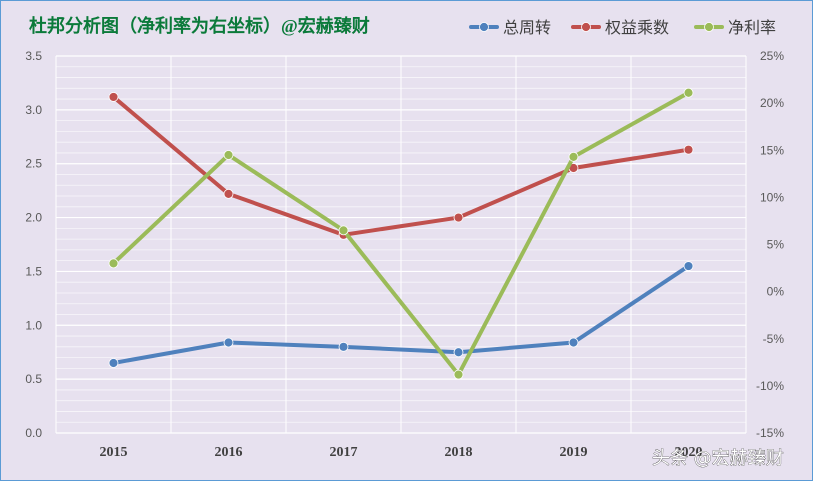  What do you see at coordinates (574, 452) in the screenshot?
I see `x-tick-label: 2019` at bounding box center [574, 452].